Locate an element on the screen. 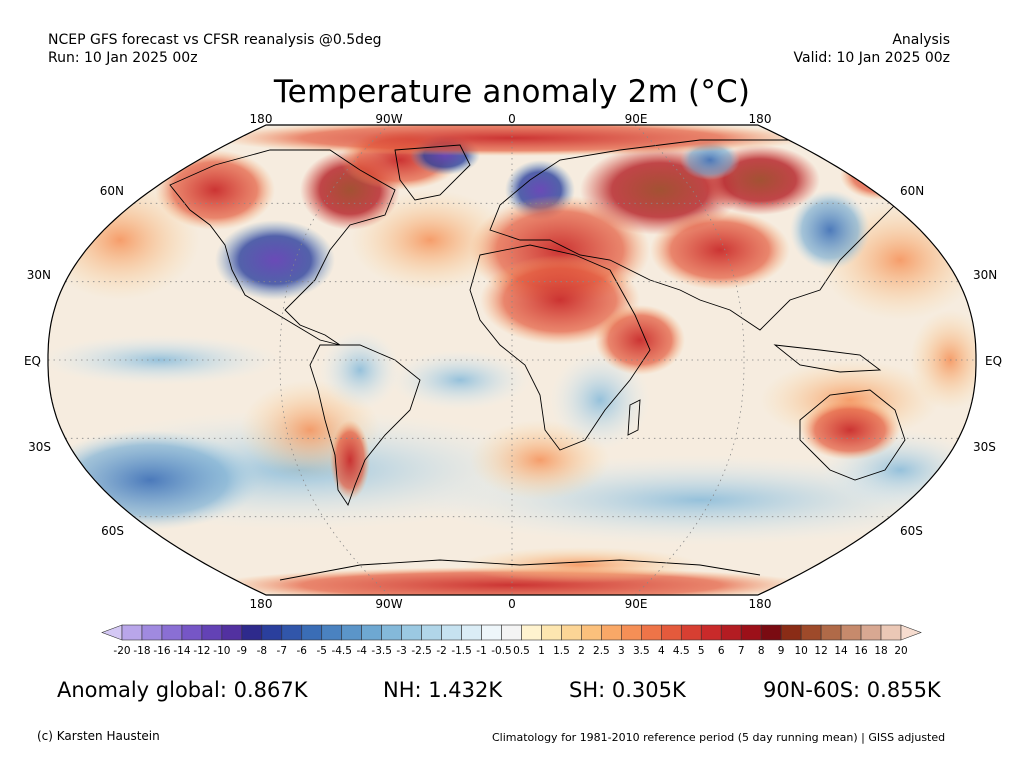  lon-label-bottom-90e: 90E is located at coordinates (636, 604).